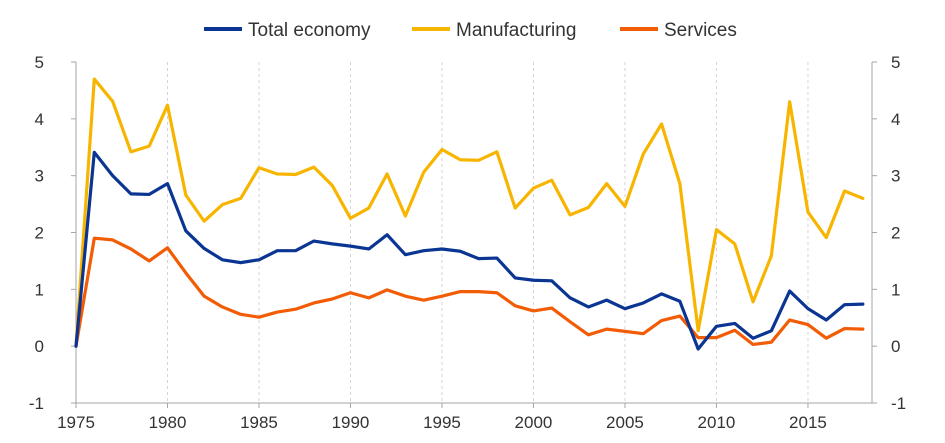 The image size is (945, 443). I want to click on y-tick-label-left: 2, so click(39, 233).